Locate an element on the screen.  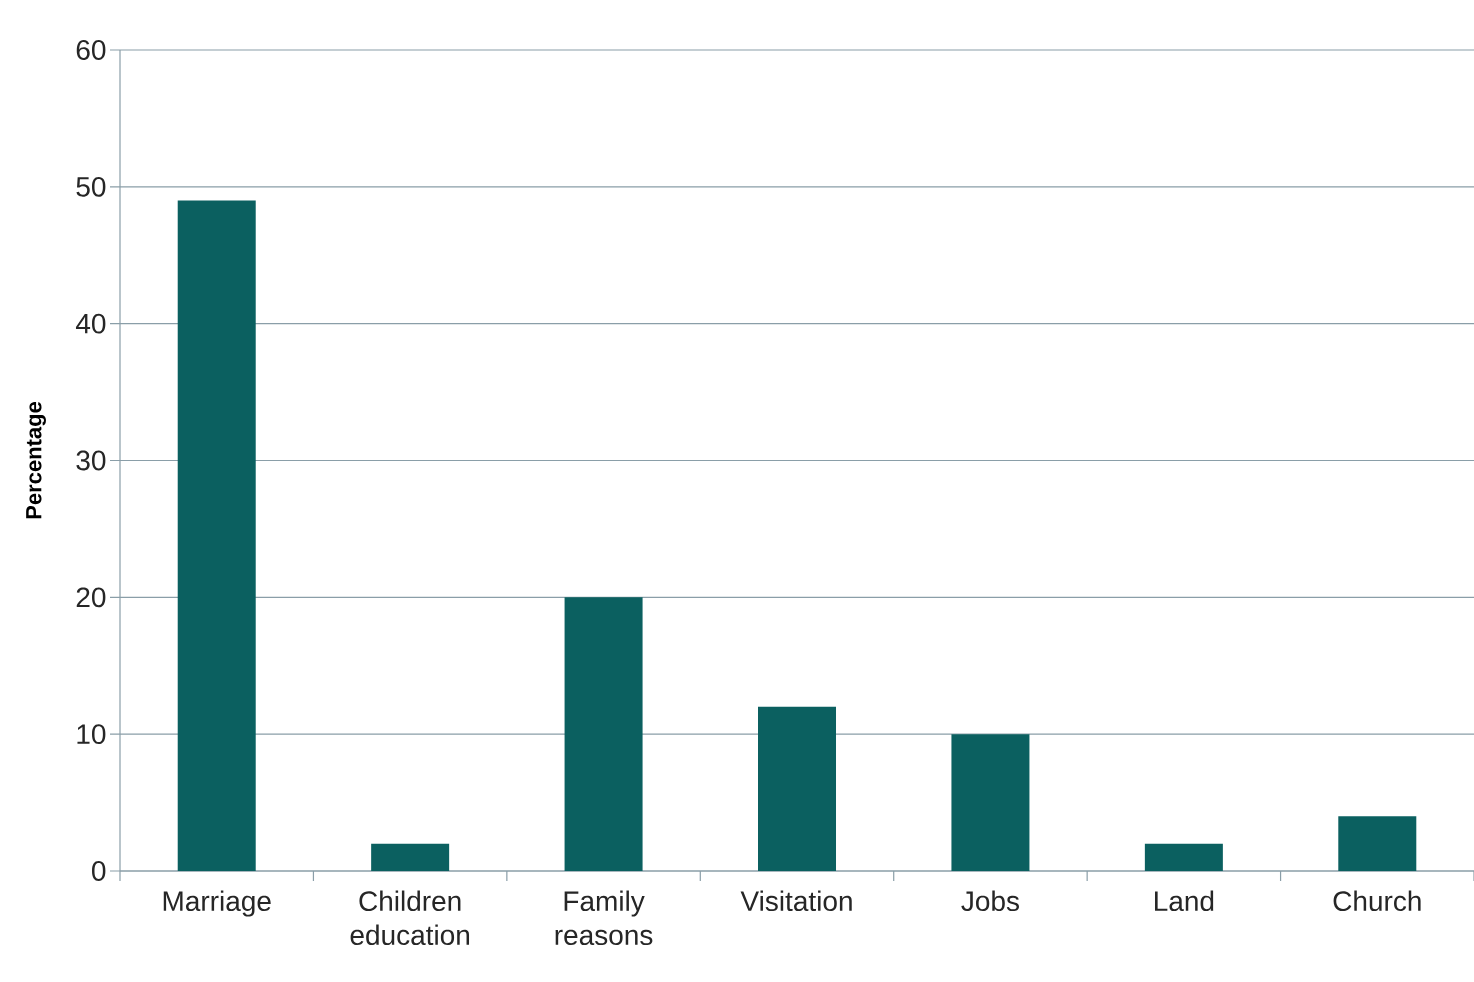
y-tick-label: 10 is located at coordinates (91, 734).